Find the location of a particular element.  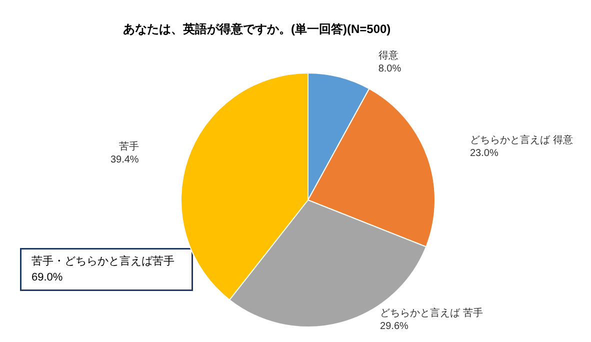

data-label: 23.0% is located at coordinates (484, 154).